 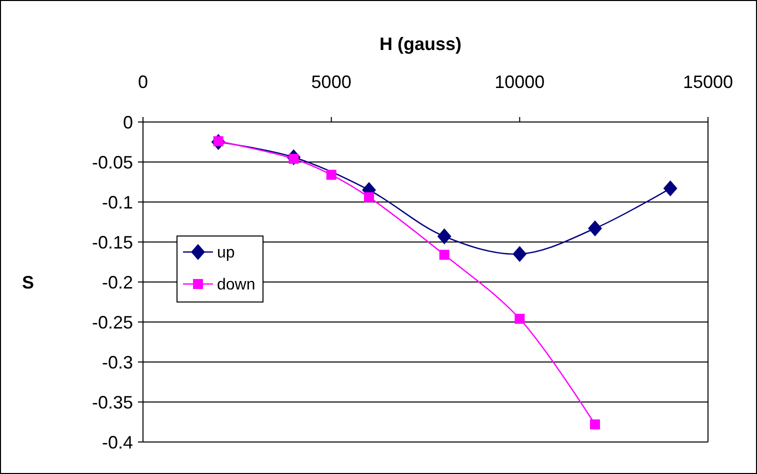 What do you see at coordinates (117, 282) in the screenshot?
I see `y-tick-label: -0.2` at bounding box center [117, 282].